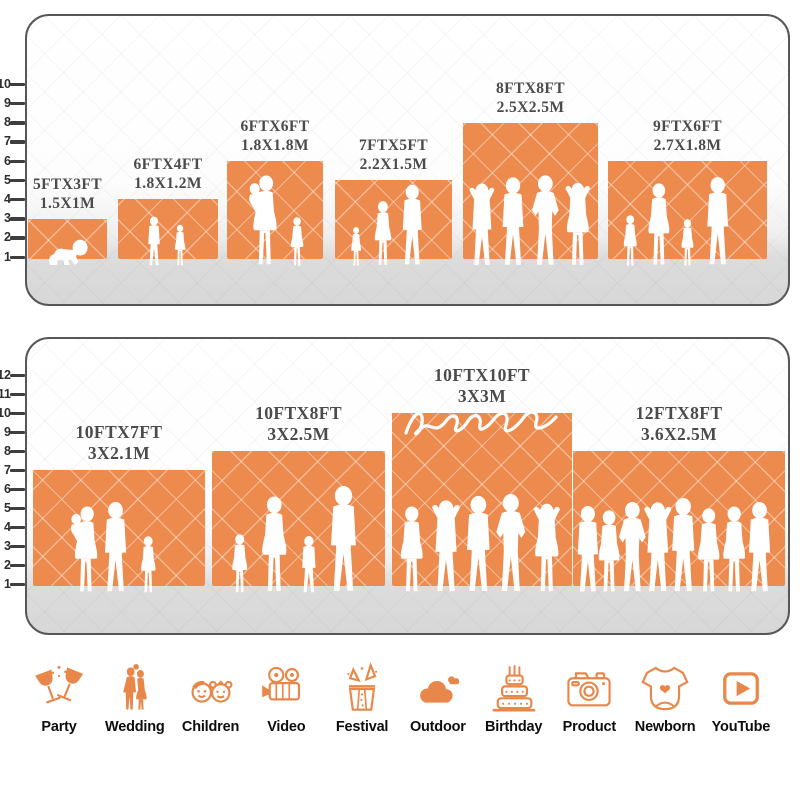 The width and height of the screenshot is (800, 800). Describe the element at coordinates (513, 727) in the screenshot. I see `category-label: Birthday` at that location.